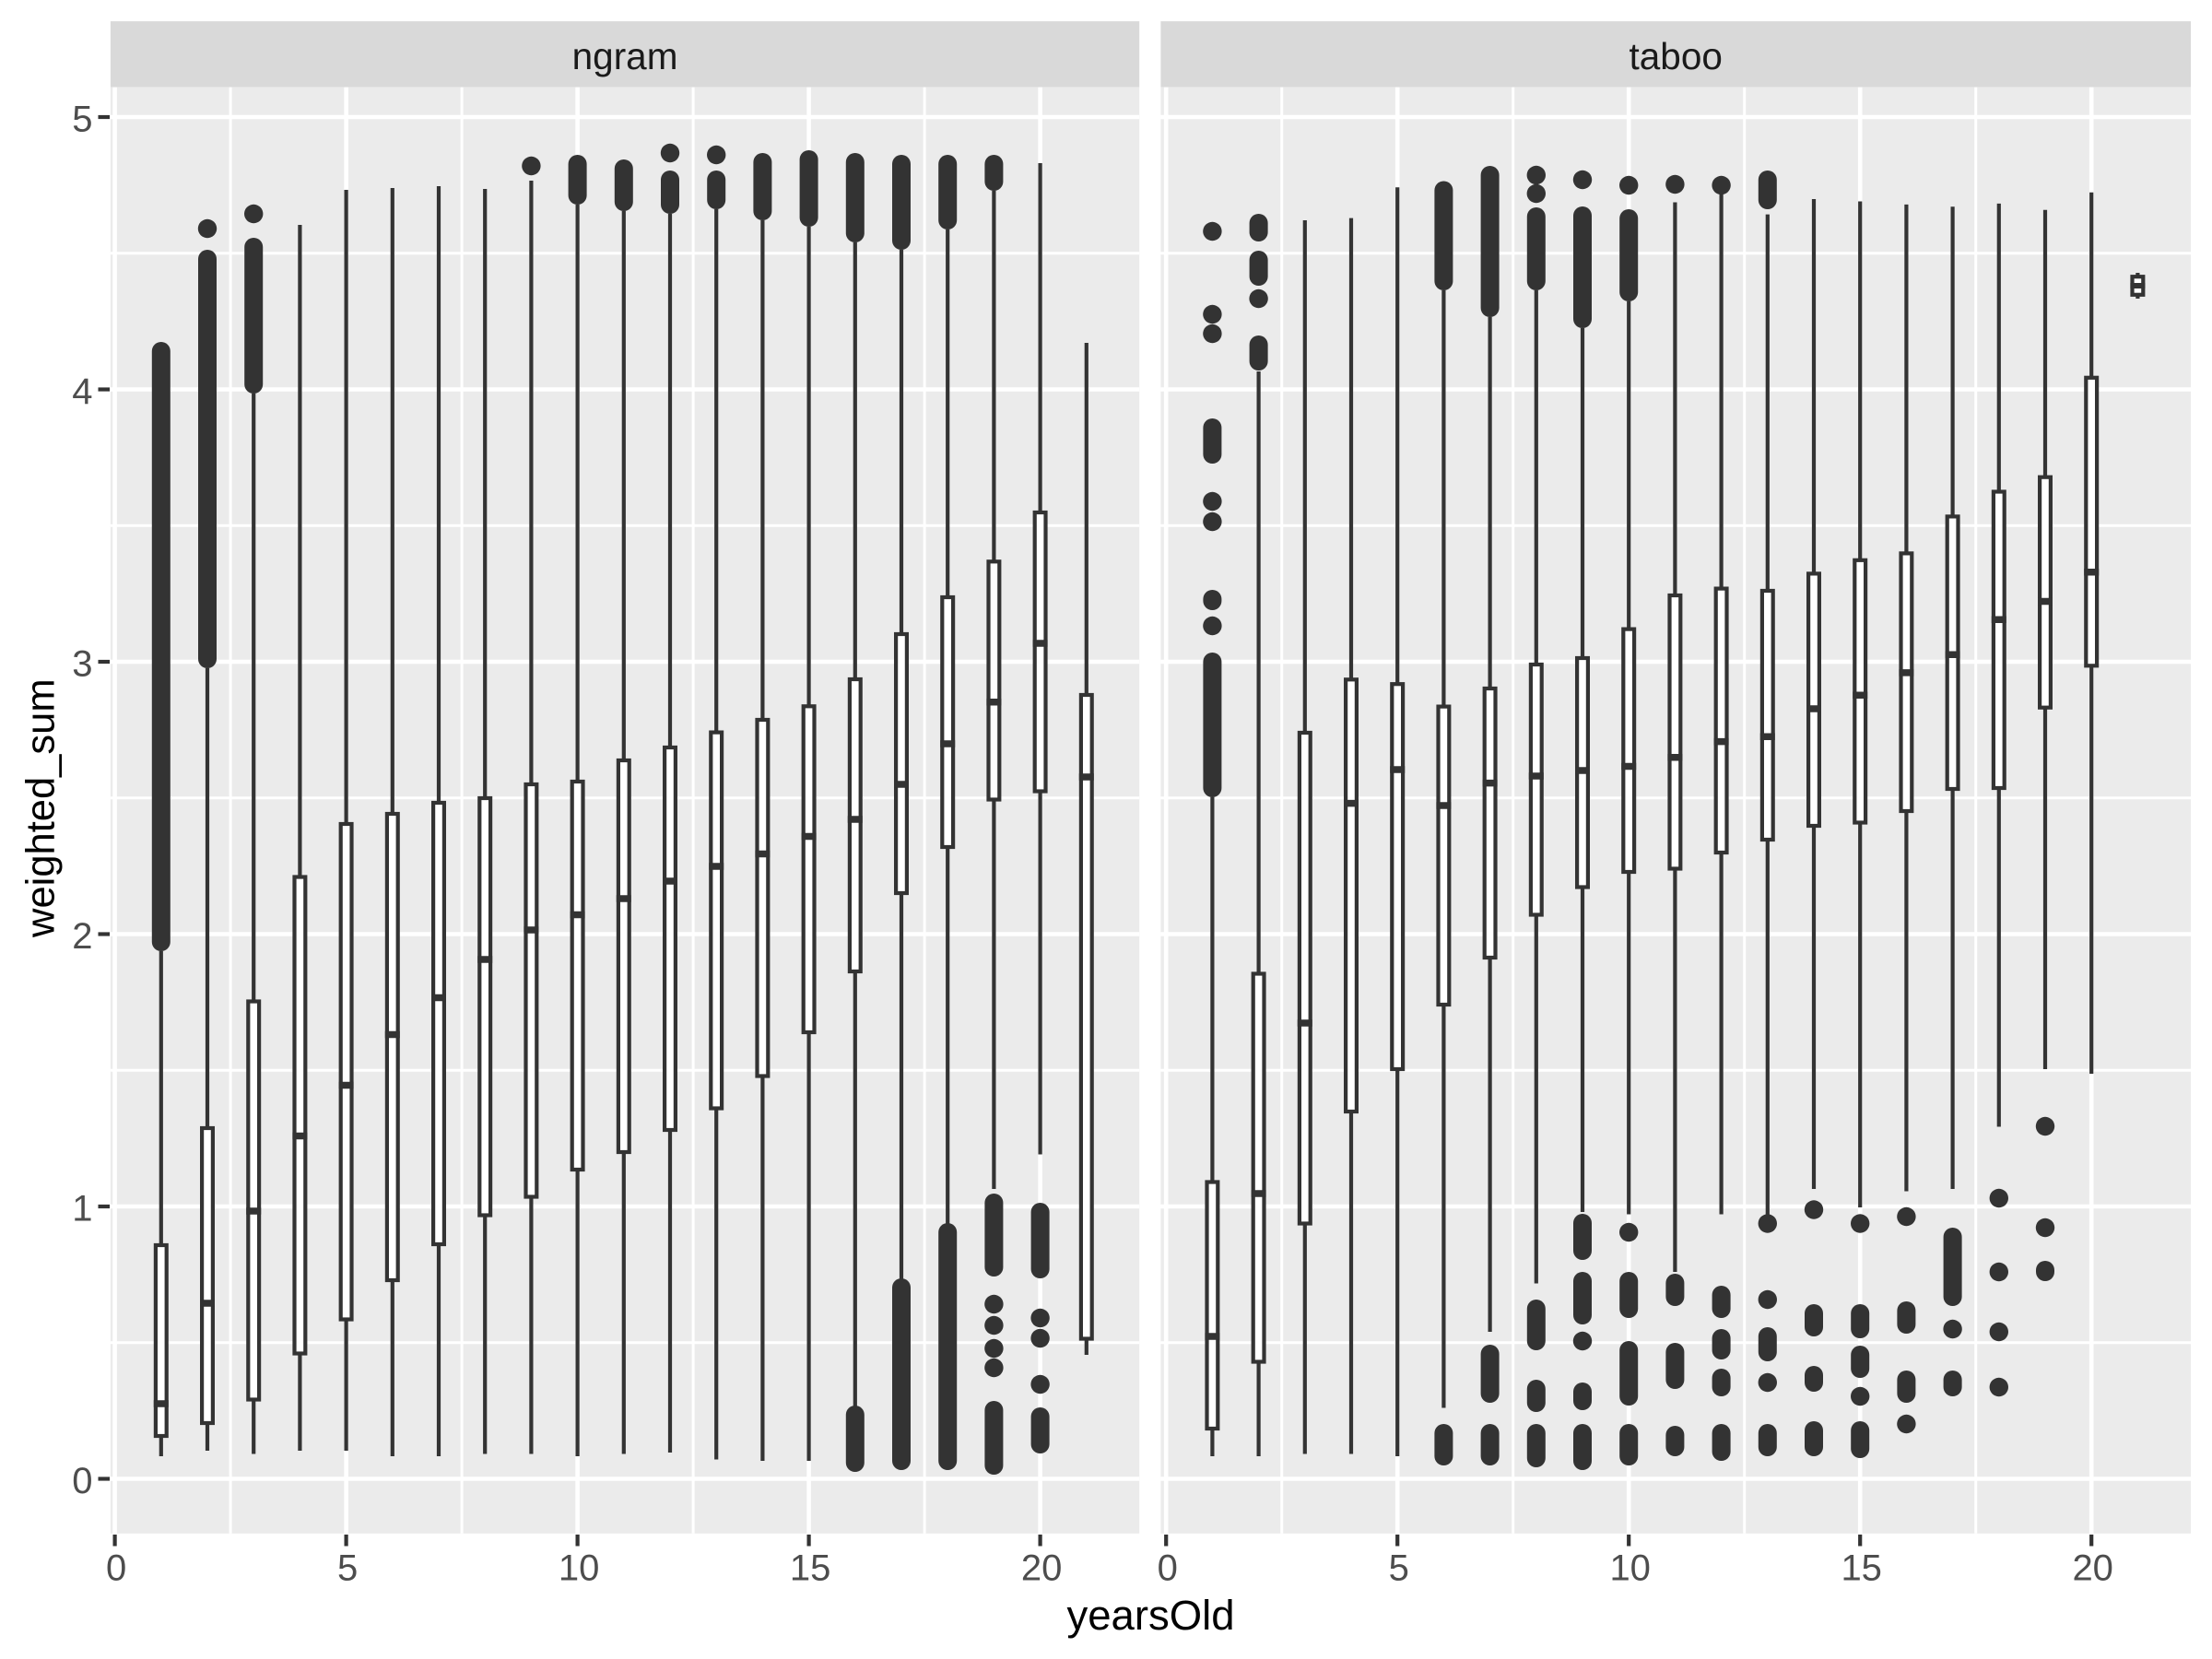 The height and width of the screenshot is (1659, 2212). Describe the element at coordinates (82, 1209) in the screenshot. I see `svg-text: 1` at that location.